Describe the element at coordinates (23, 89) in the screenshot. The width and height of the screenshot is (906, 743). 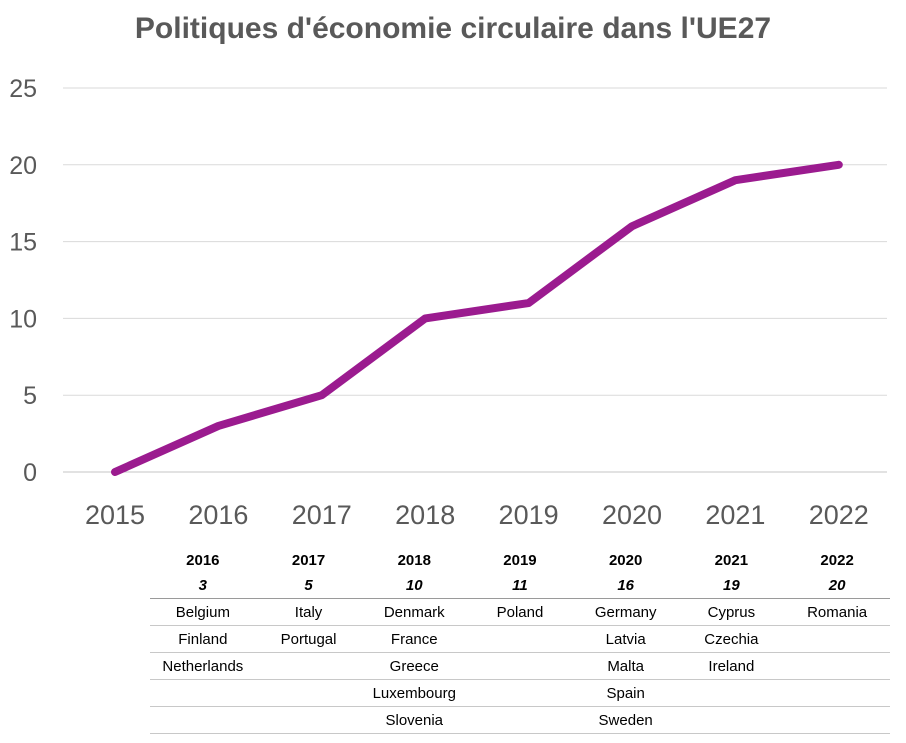
I see `y-tick-label: 25` at that location.